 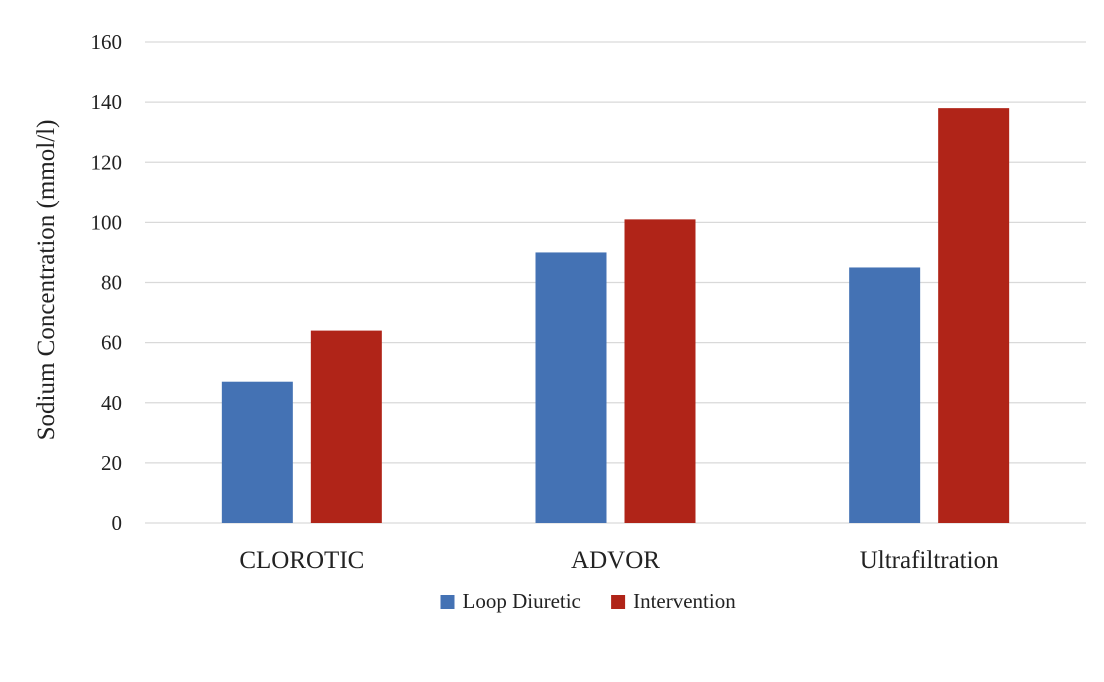 What do you see at coordinates (107, 102) in the screenshot?
I see `y-tick-label: 140` at bounding box center [107, 102].